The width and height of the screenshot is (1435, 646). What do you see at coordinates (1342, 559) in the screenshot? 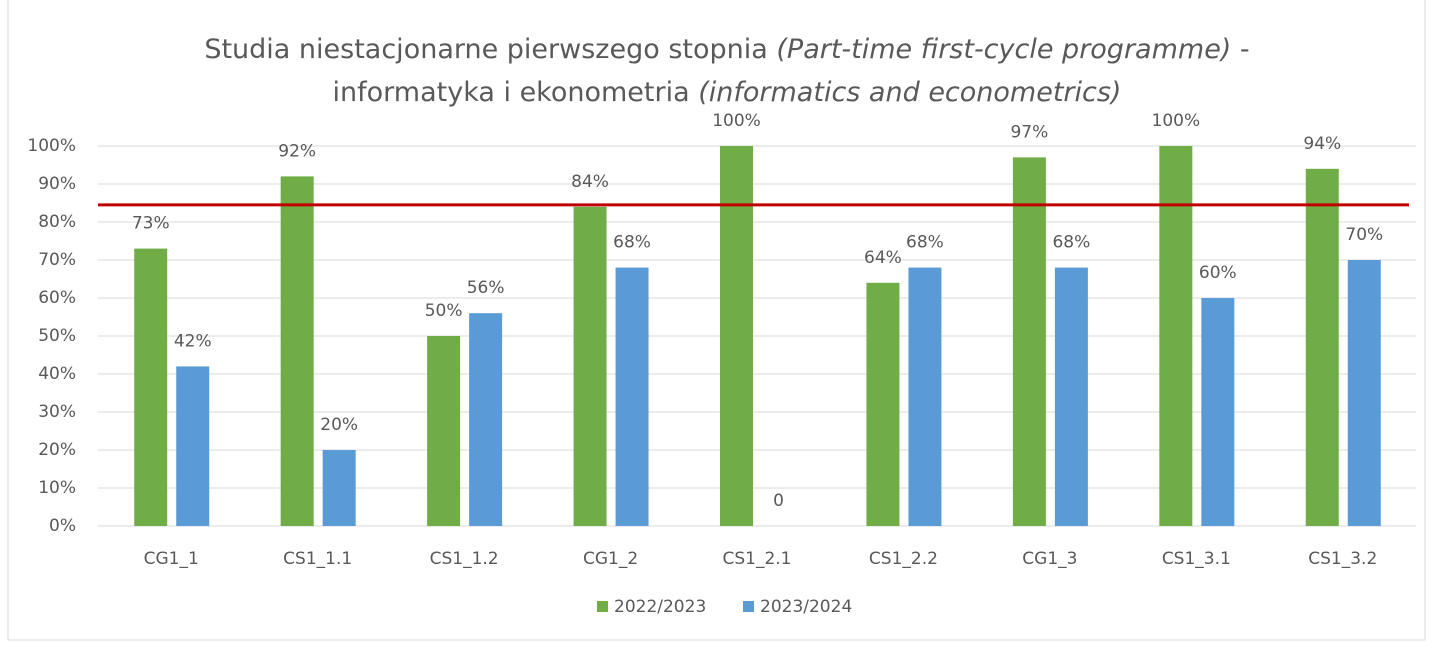
I see `x-tick-label: CS1_3.2` at bounding box center [1342, 559].